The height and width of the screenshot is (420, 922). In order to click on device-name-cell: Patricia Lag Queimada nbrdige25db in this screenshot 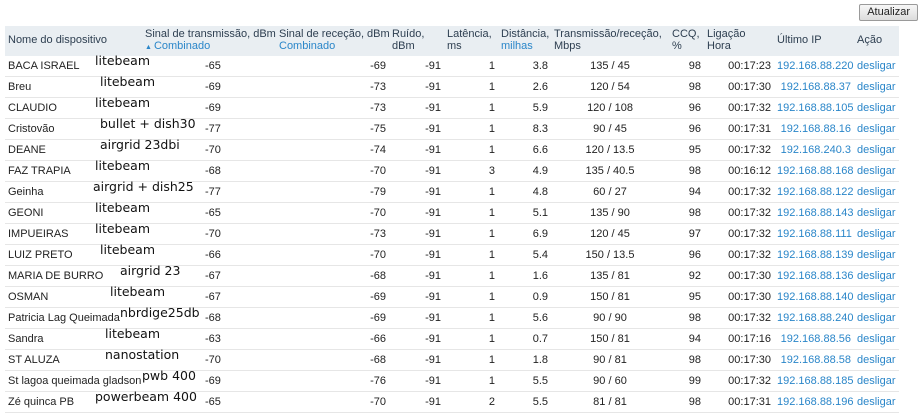, I will do `click(102, 317)`.